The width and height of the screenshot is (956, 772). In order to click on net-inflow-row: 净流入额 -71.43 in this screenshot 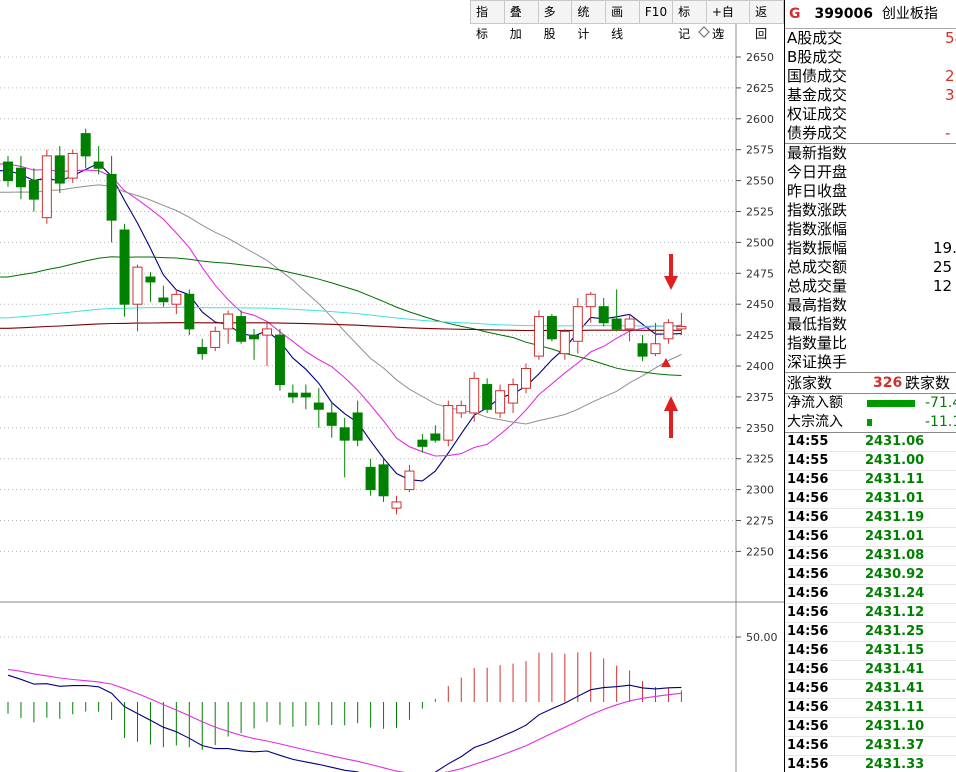, I will do `click(870, 403)`.